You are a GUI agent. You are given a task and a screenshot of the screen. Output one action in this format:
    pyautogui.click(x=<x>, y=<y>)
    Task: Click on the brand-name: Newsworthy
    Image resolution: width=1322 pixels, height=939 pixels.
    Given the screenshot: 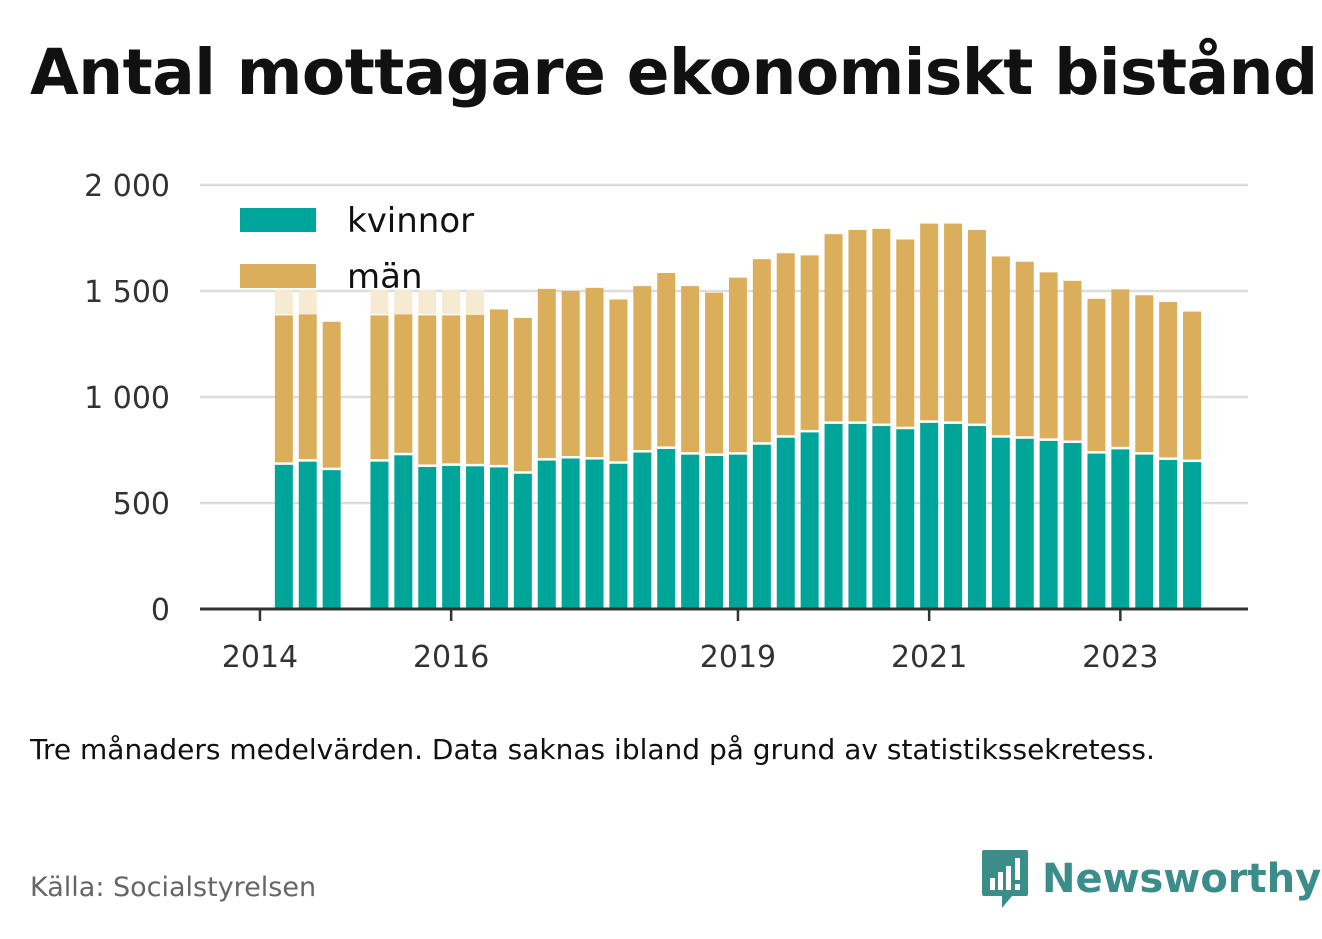 What is the action you would take?
    pyautogui.click(x=1182, y=879)
    